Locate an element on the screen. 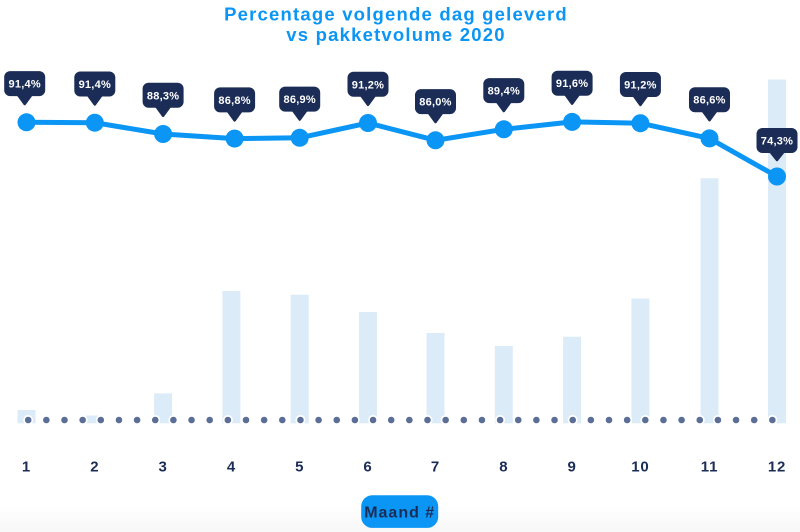  svg-text: 86,6% is located at coordinates (709, 101).